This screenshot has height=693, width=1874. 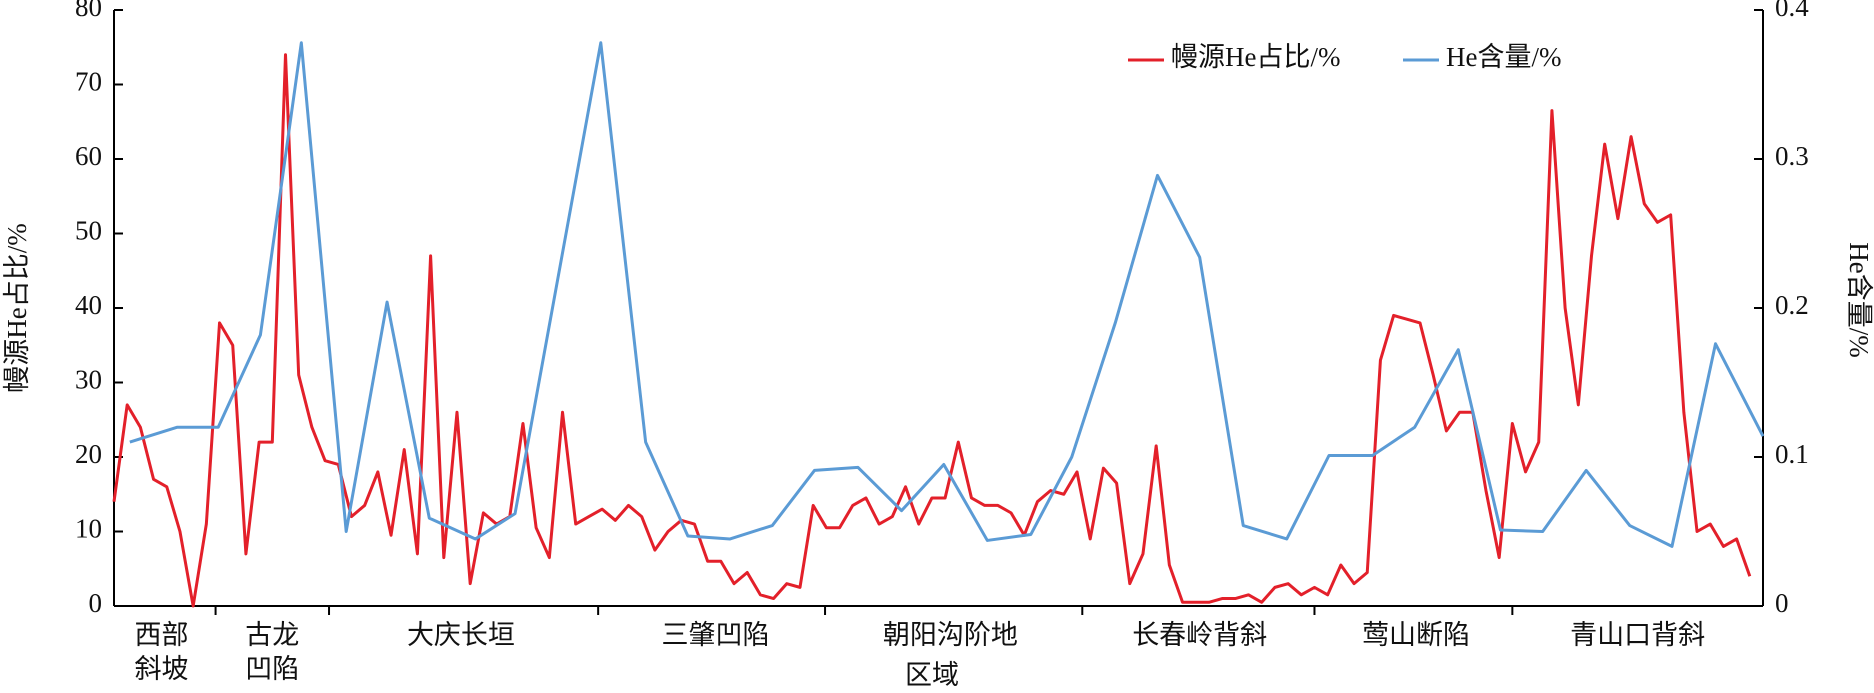 What do you see at coordinates (1792, 305) in the screenshot?
I see `y2-tick-label: 0.2` at bounding box center [1792, 305].